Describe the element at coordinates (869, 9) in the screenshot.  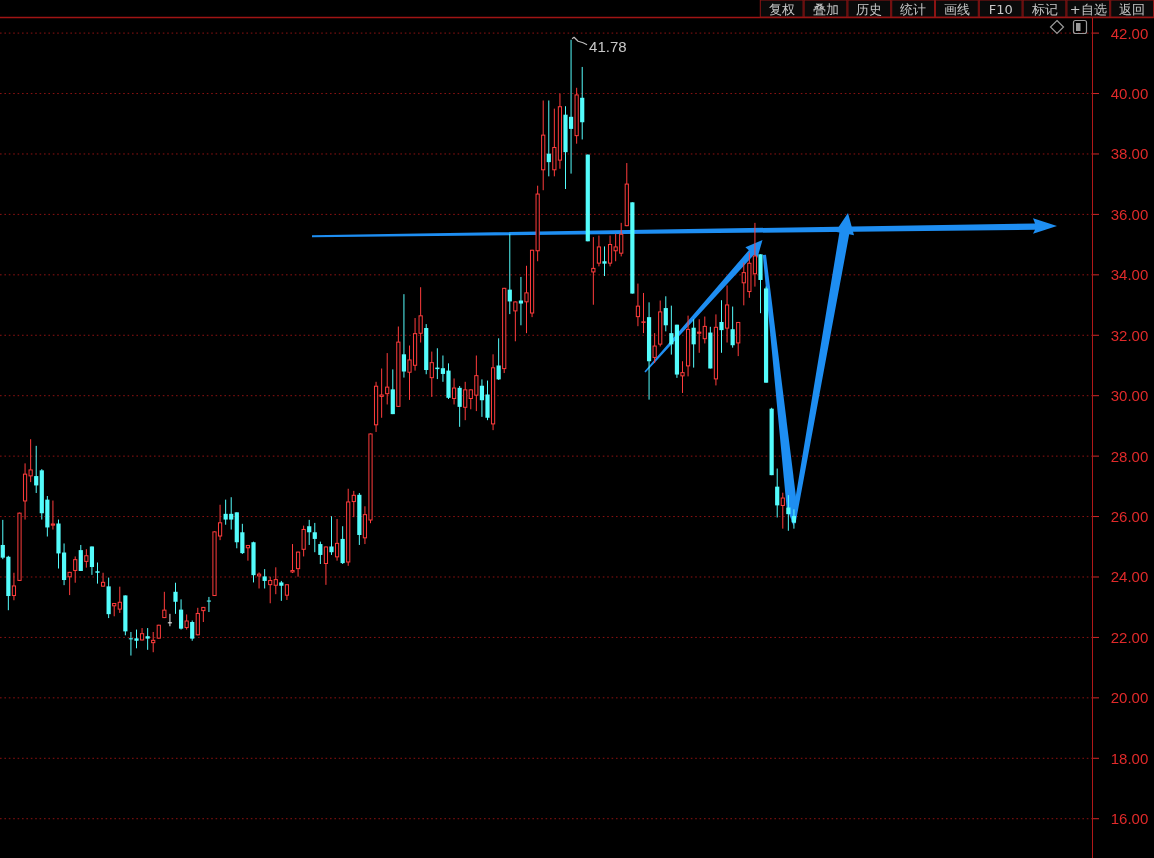
I see `toolbar-button: 历史` at that location.